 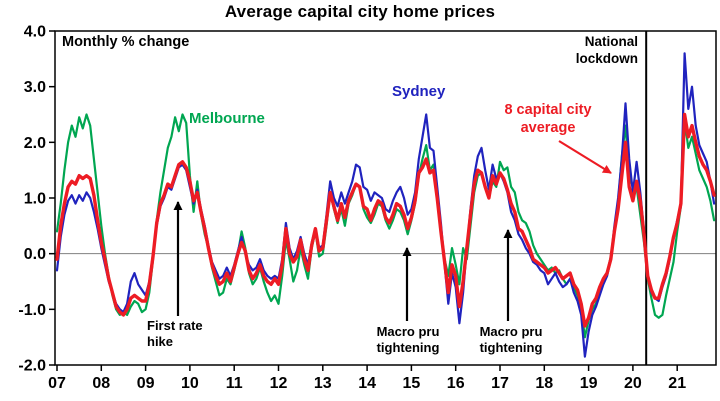 I want to click on x-tick-label: 20, so click(x=633, y=383).